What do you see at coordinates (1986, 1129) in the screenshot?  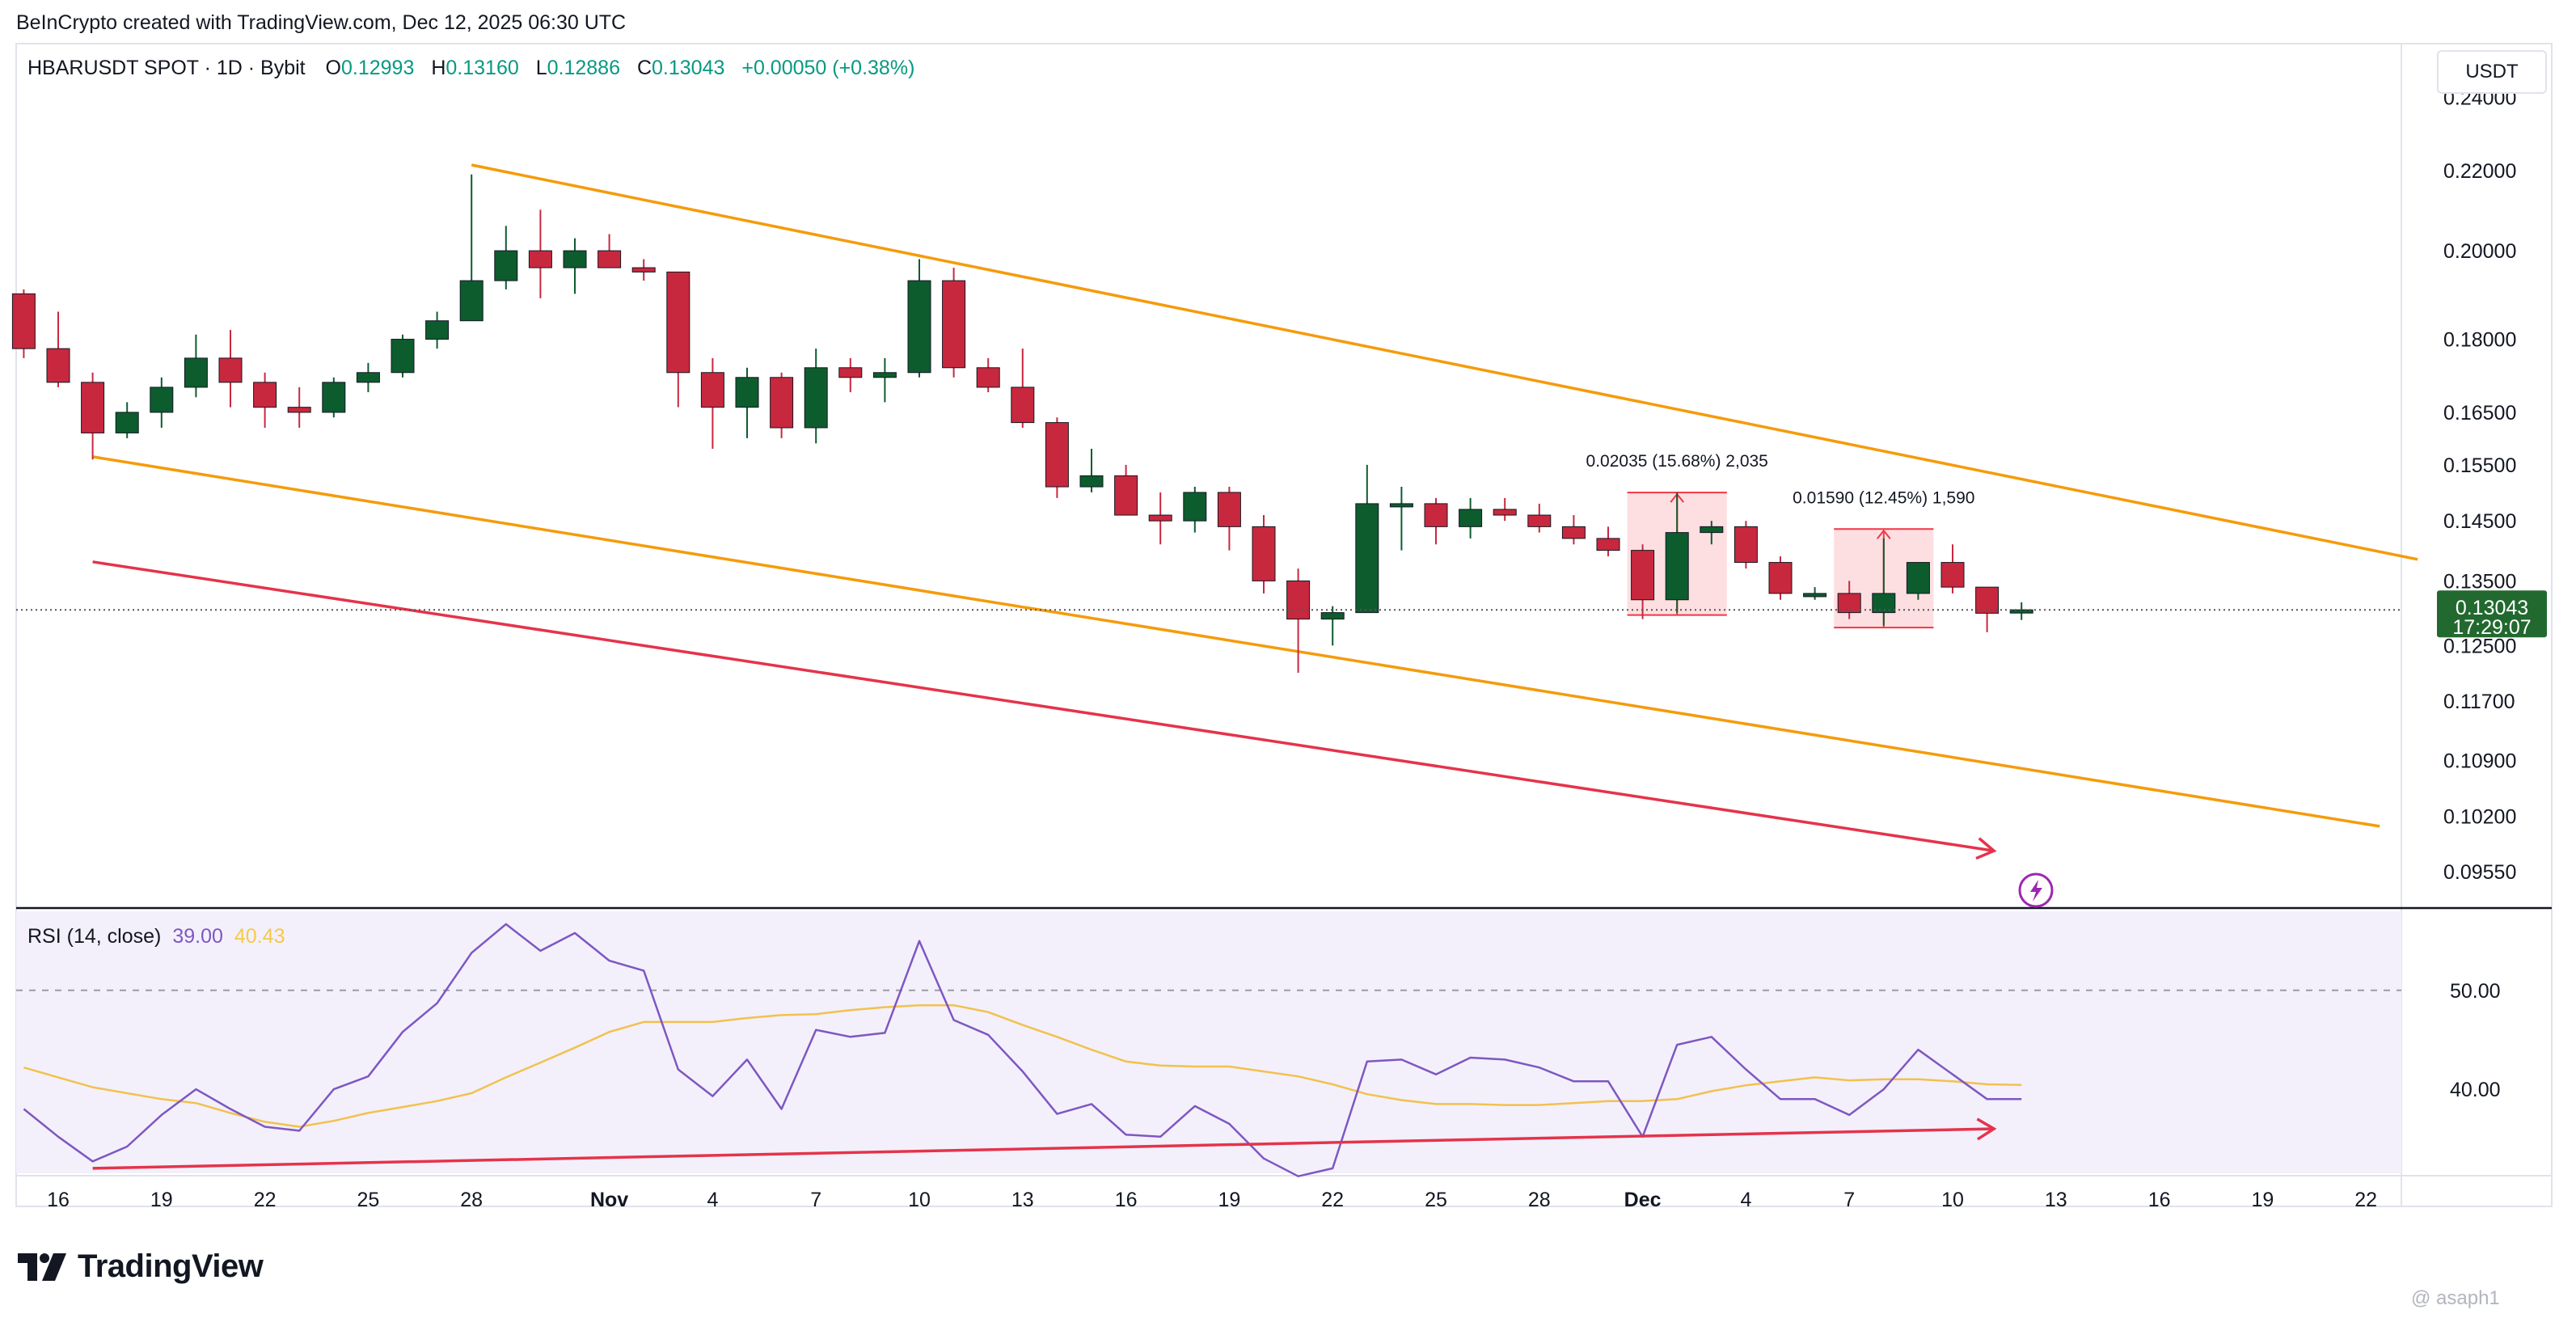 I see `rsi-divergence-line-arrowhead` at bounding box center [1986, 1129].